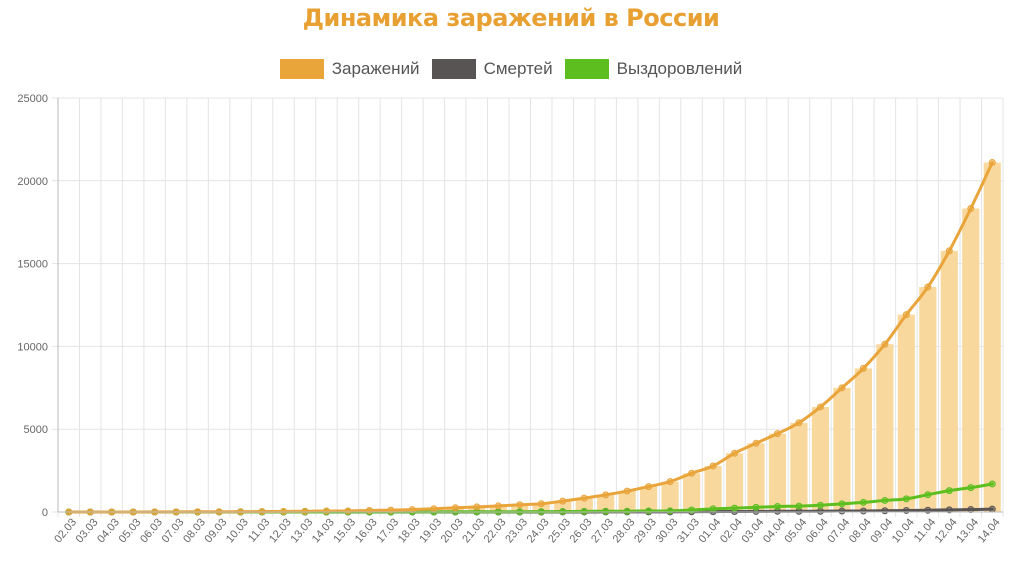 The height and width of the screenshot is (561, 1022). Describe the element at coordinates (32, 347) in the screenshot. I see `y-tick-label: 10000` at that location.